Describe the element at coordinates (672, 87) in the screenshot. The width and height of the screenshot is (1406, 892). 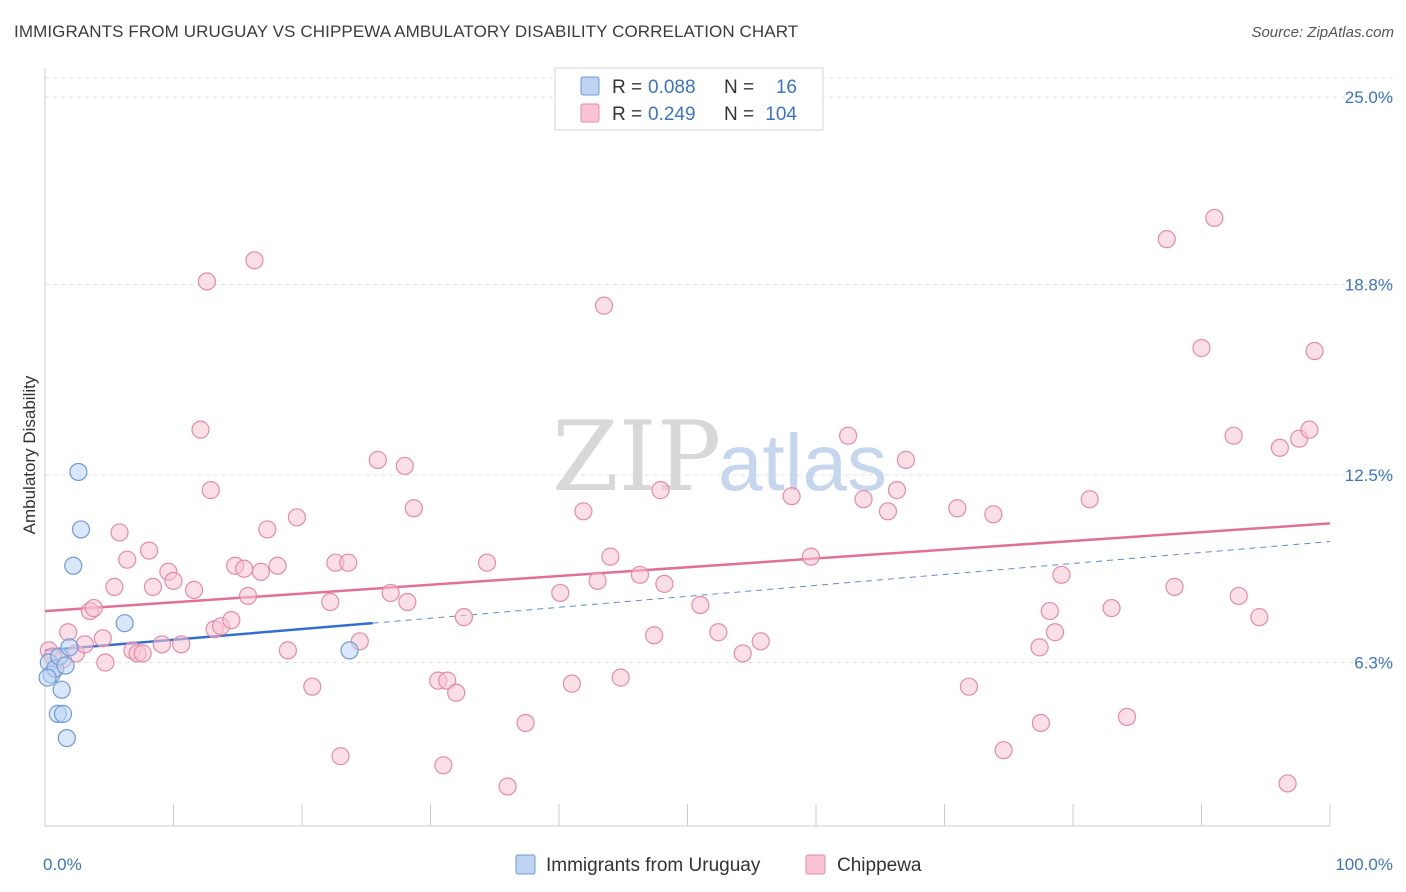
I see `legend-r-value-uruguay: 0.088` at that location.